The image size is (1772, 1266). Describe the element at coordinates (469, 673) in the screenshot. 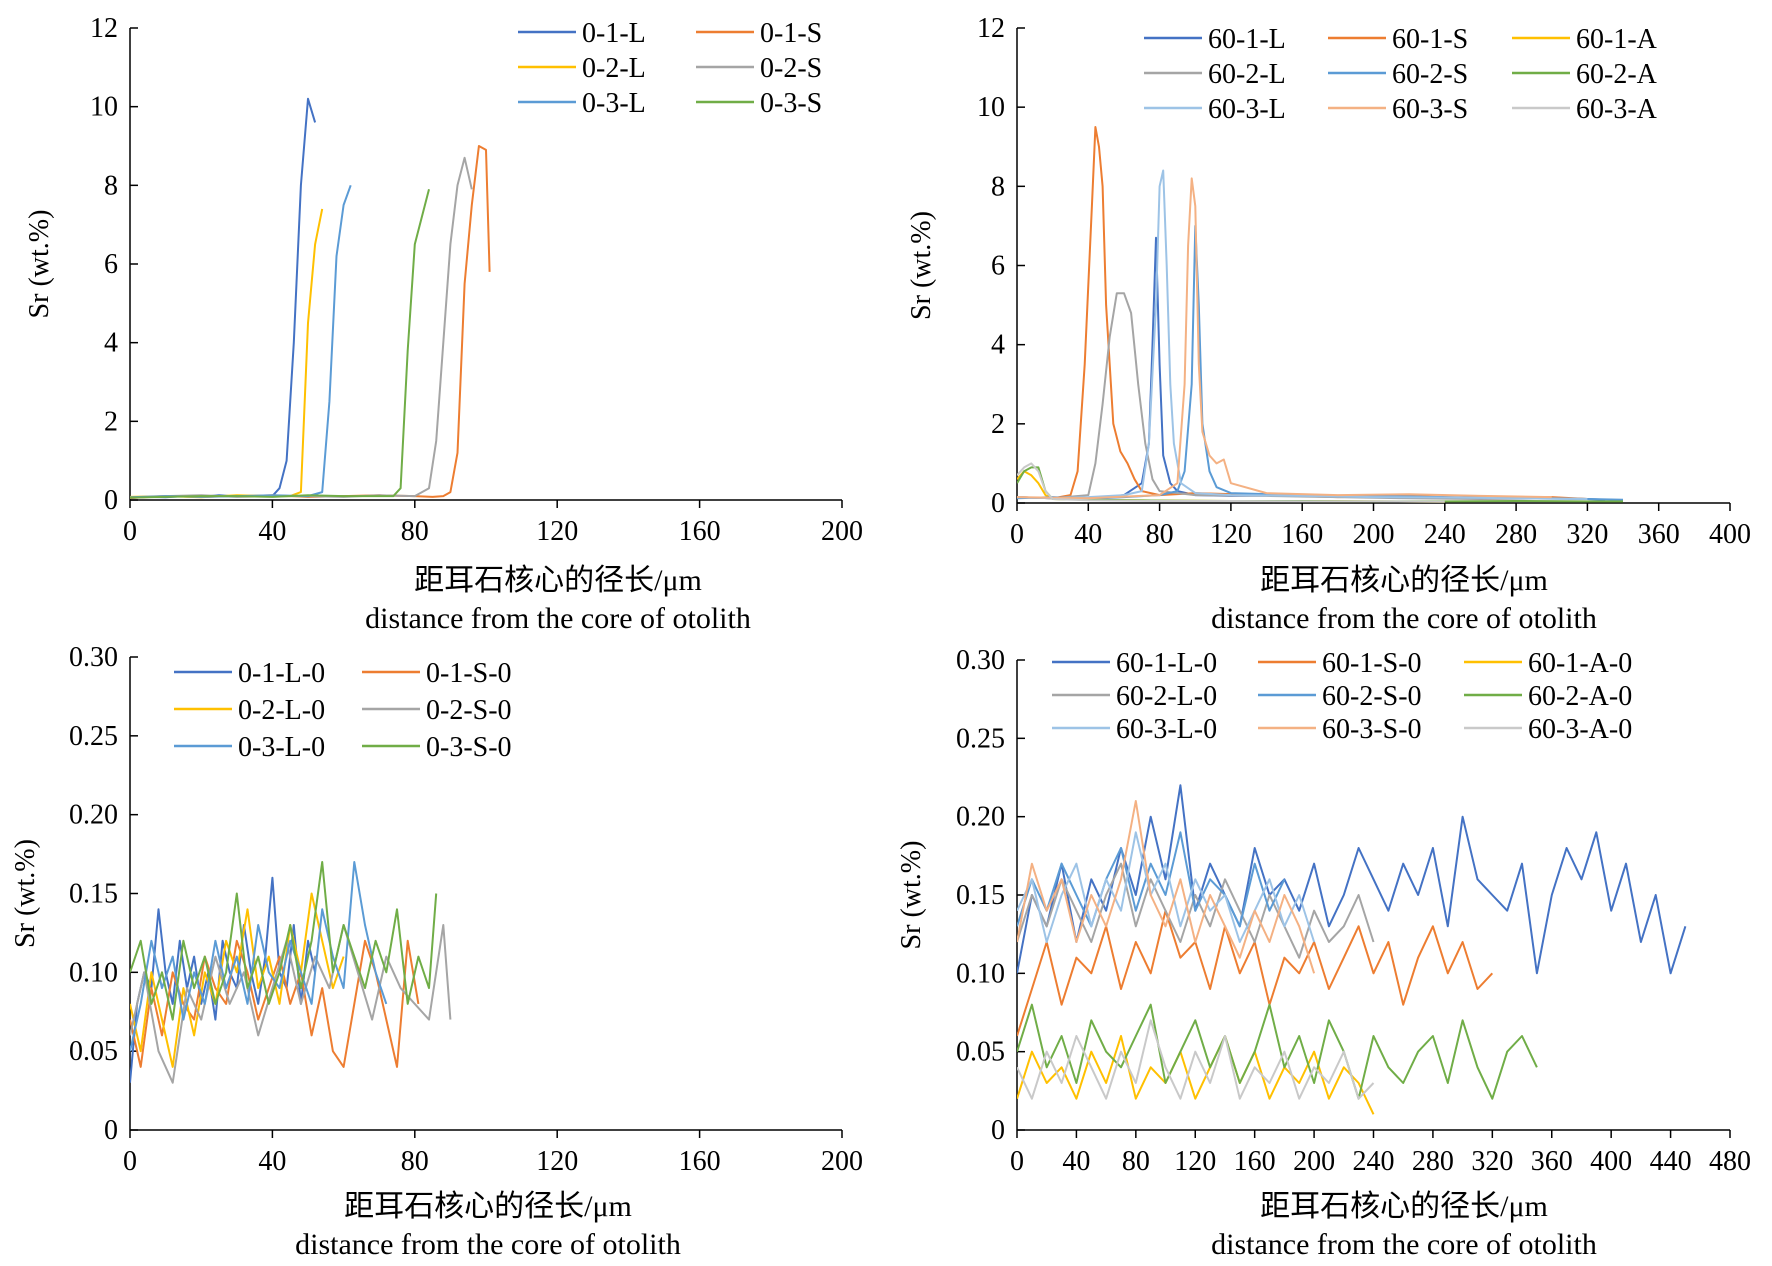

I see `legend-label: 0-1-S-0` at that location.